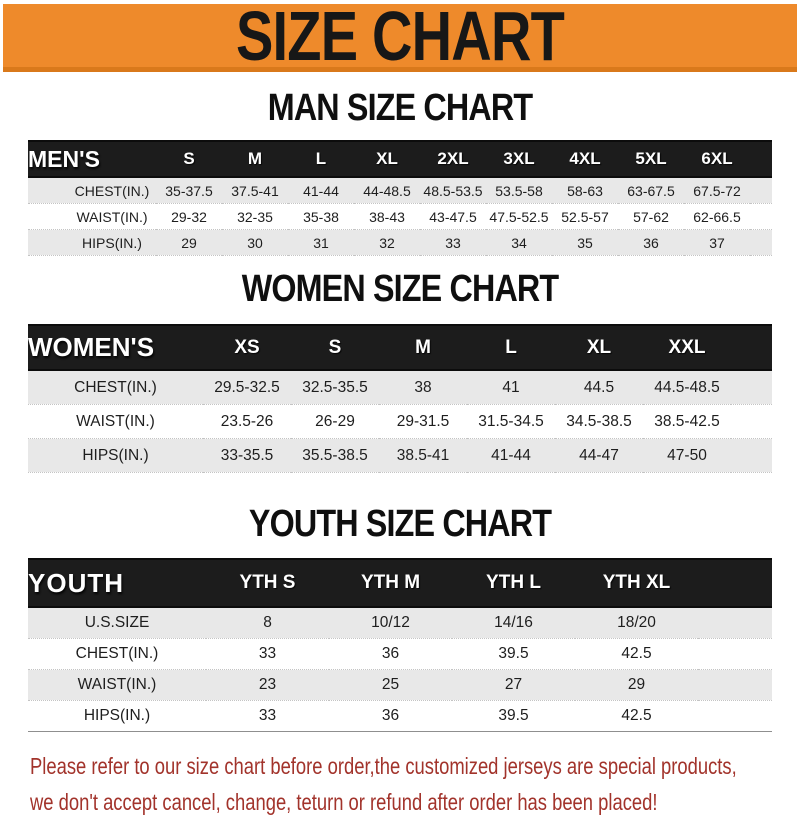  What do you see at coordinates (189, 190) in the screenshot?
I see `size-value-cell: 35-37.5` at bounding box center [189, 190].